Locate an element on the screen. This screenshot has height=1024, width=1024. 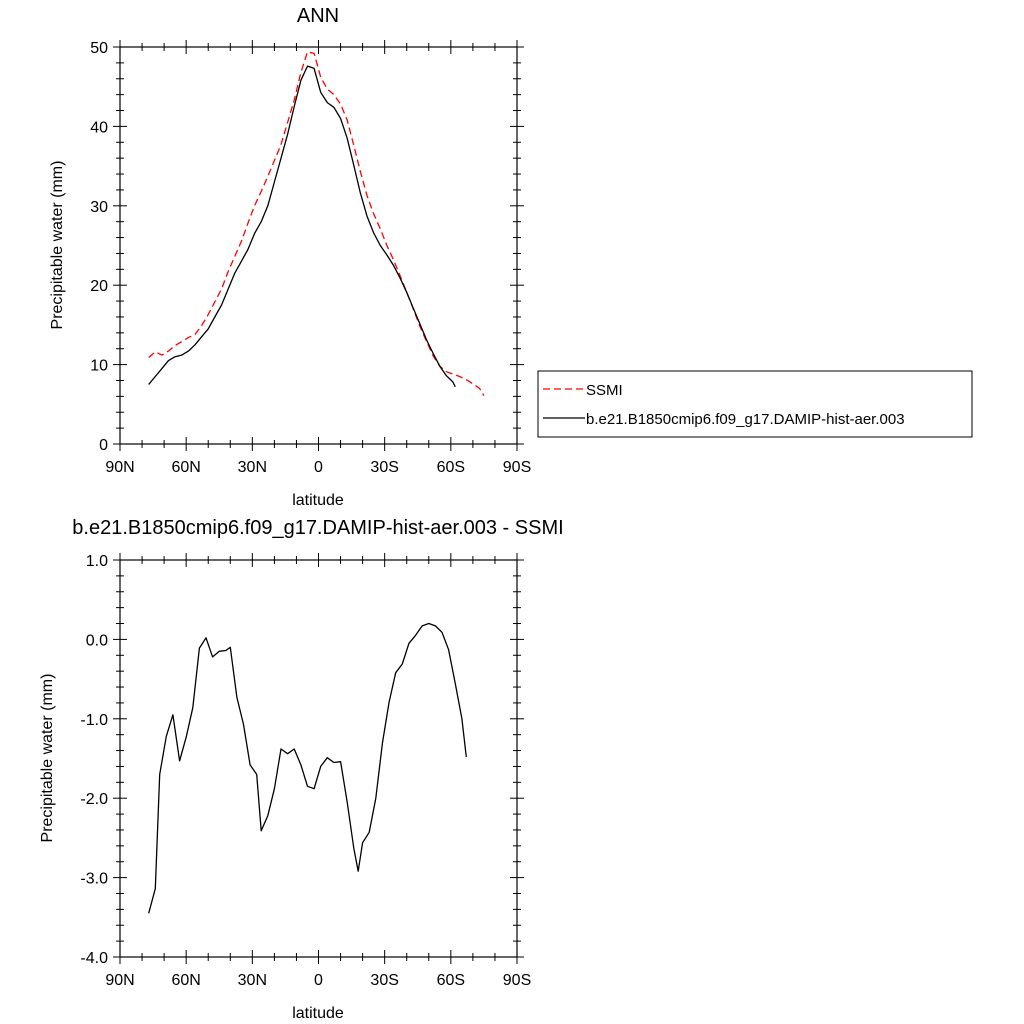
y-tick-label: -4.0 is located at coordinates (94, 958).